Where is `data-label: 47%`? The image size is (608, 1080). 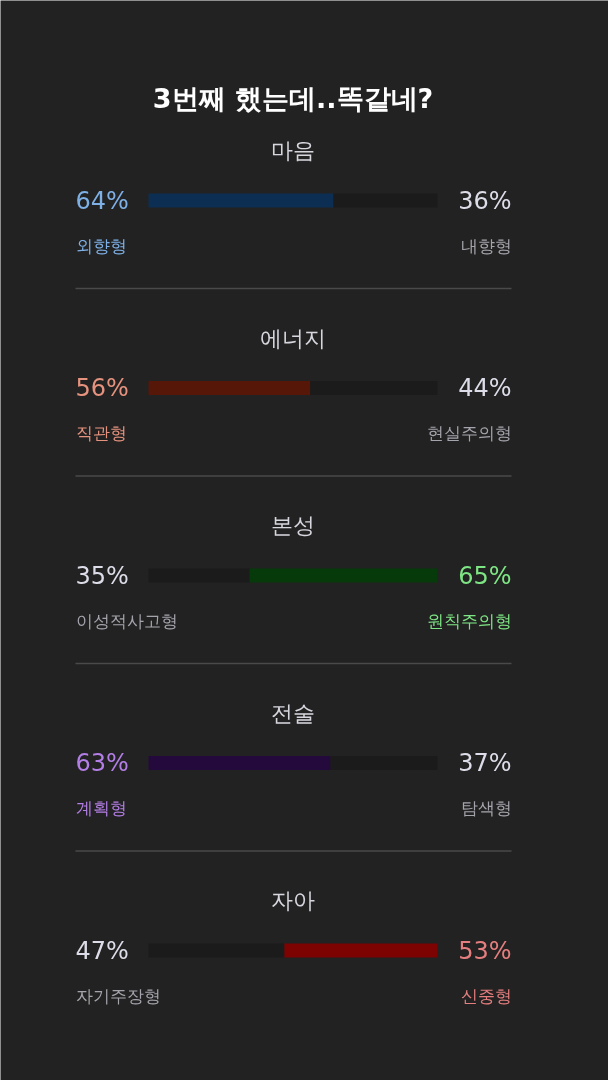
data-label: 47% is located at coordinates (102, 950).